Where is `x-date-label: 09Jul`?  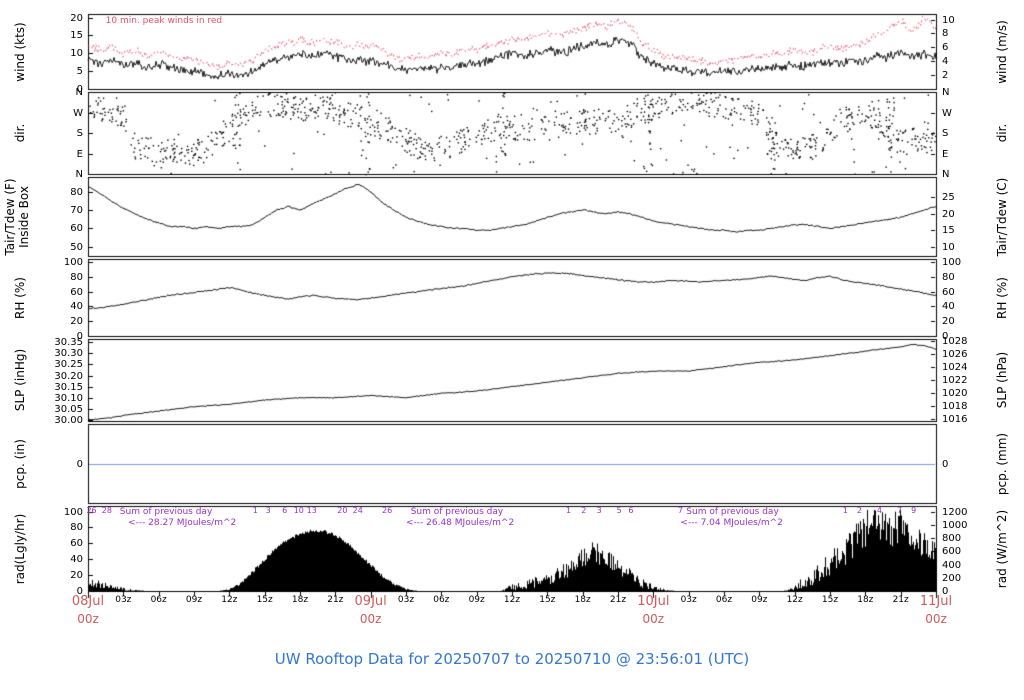
x-date-label: 09Jul is located at coordinates (370, 601).